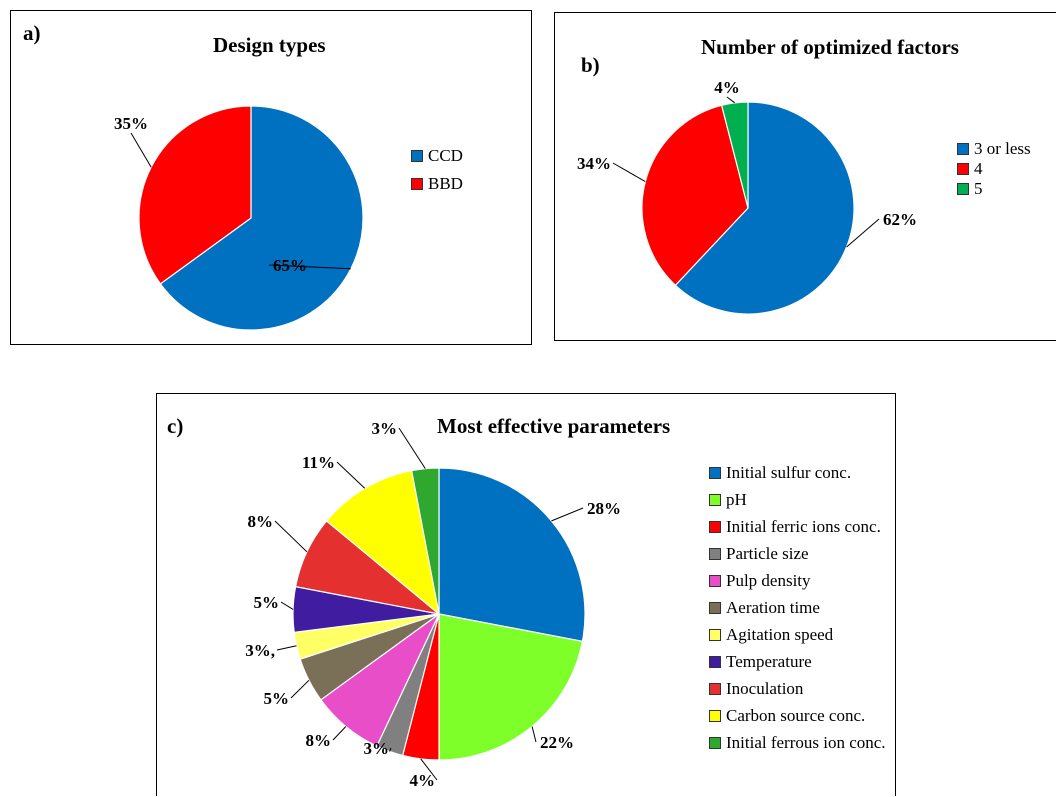 The width and height of the screenshot is (1056, 797). Describe the element at coordinates (736, 499) in the screenshot. I see `legend-label: pH` at that location.